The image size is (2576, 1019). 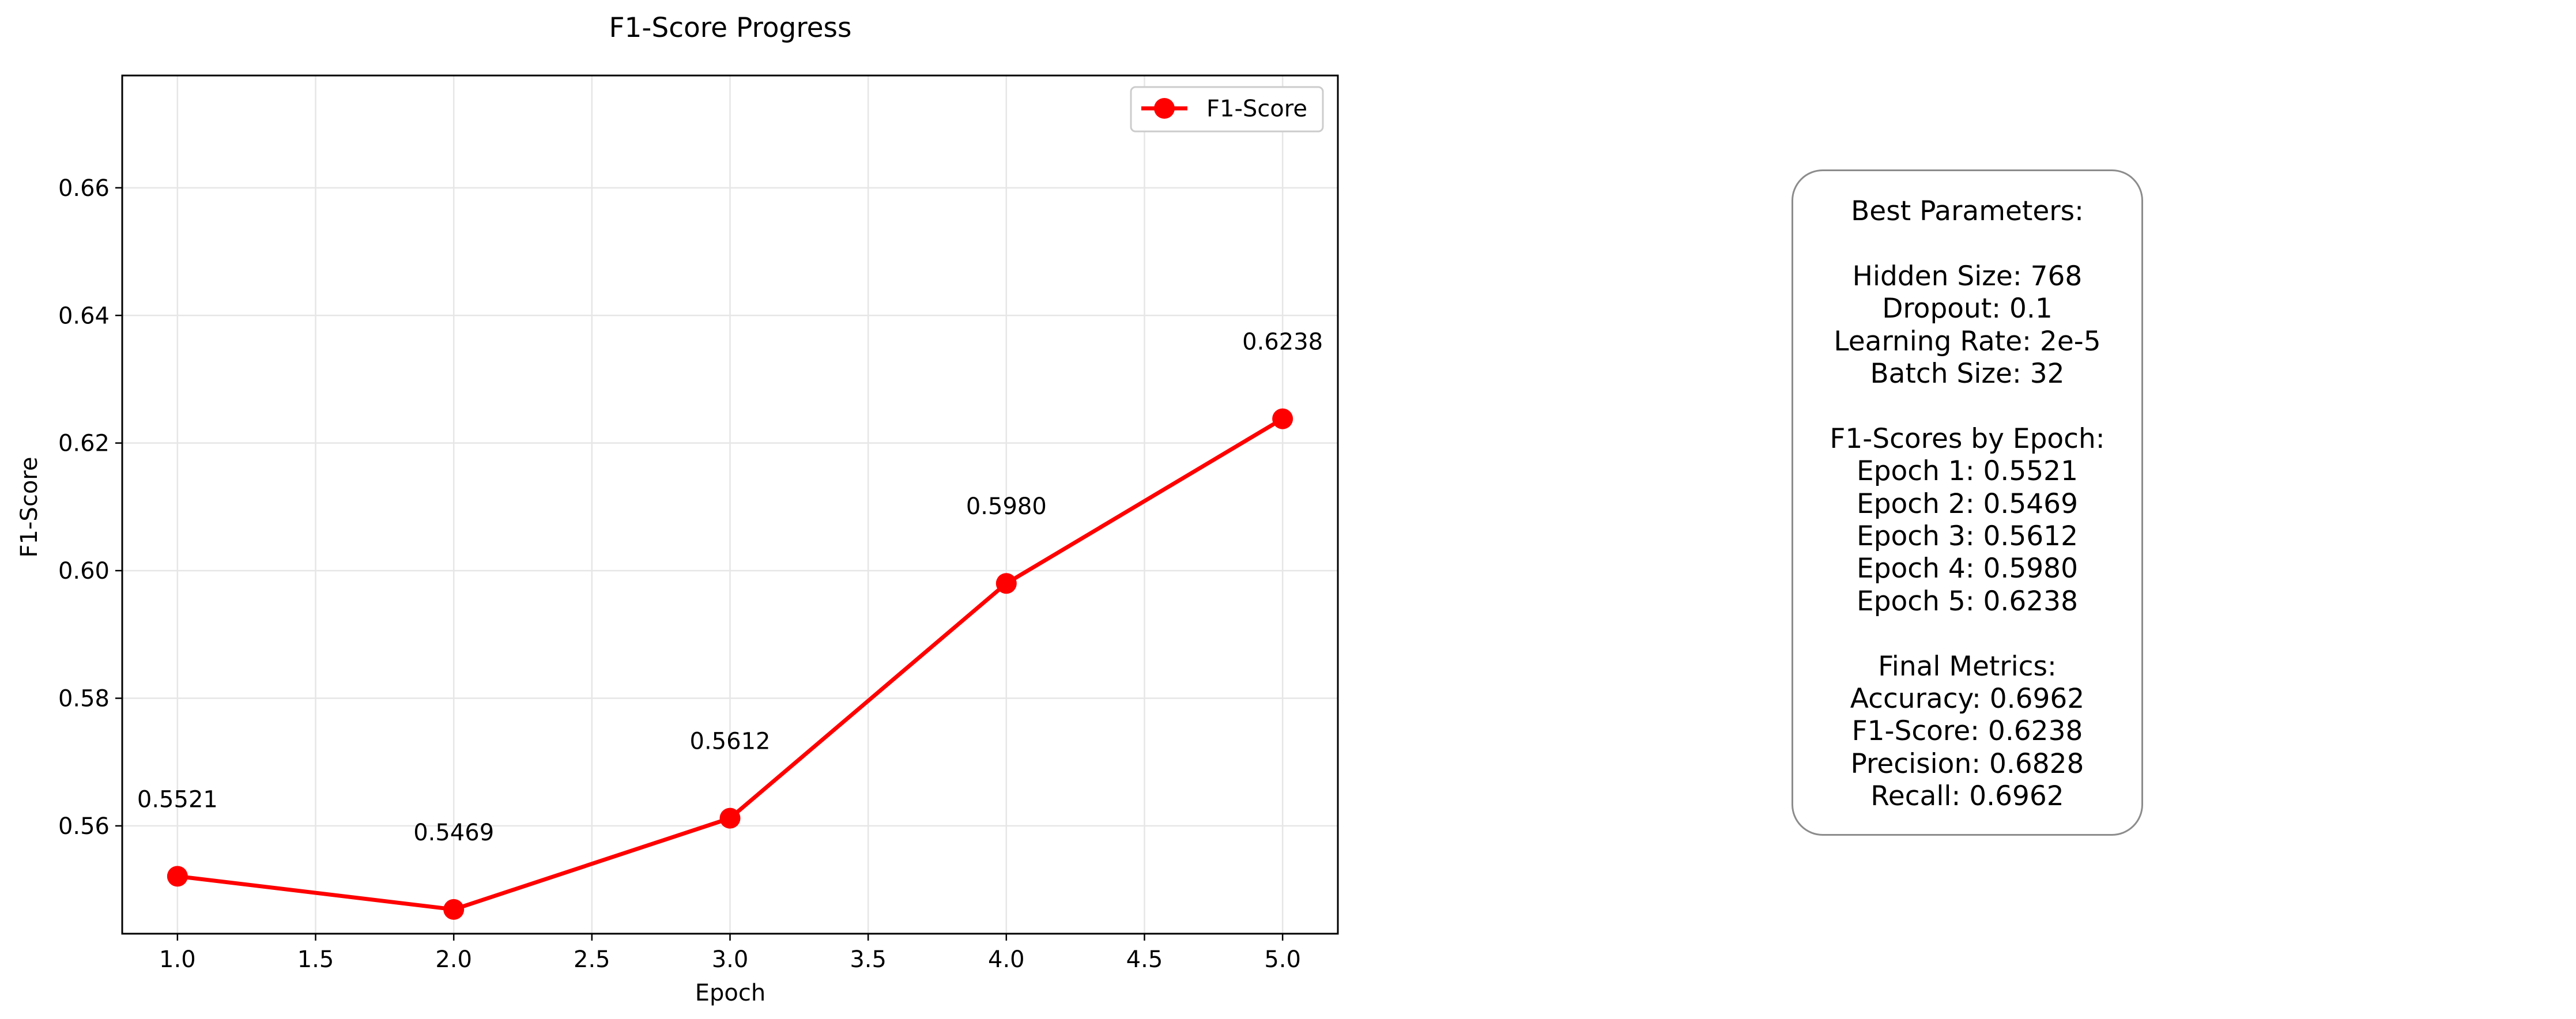 What do you see at coordinates (453, 833) in the screenshot?
I see `data-label: 0.5469` at bounding box center [453, 833].